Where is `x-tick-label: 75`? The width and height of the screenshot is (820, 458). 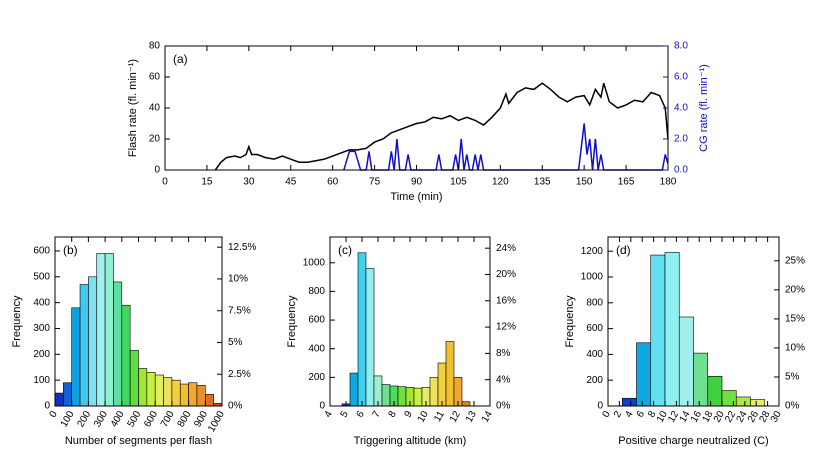 x-tick-label: 75 is located at coordinates (375, 182).